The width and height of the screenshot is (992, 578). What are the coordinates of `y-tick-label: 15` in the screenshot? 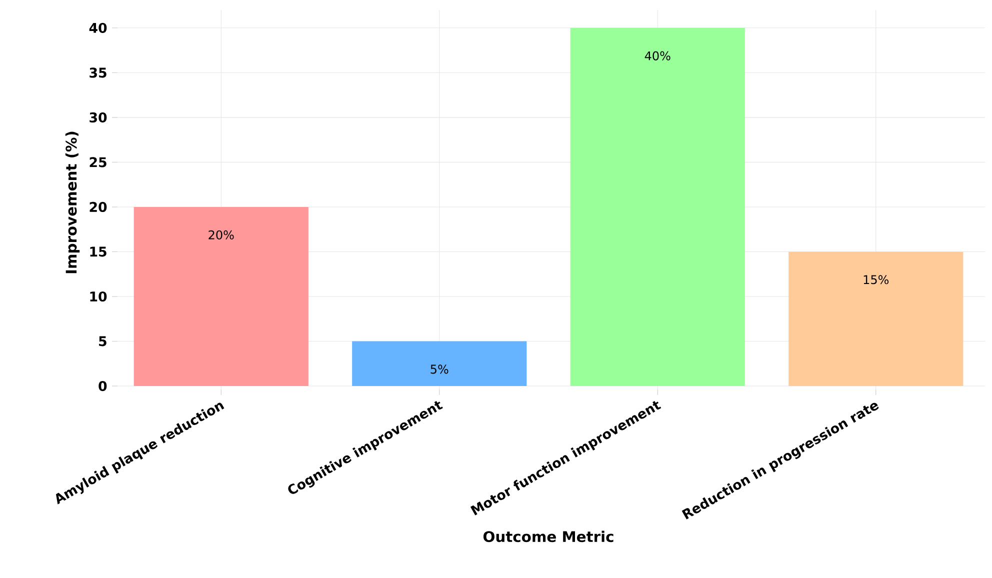 It's located at (98, 251).